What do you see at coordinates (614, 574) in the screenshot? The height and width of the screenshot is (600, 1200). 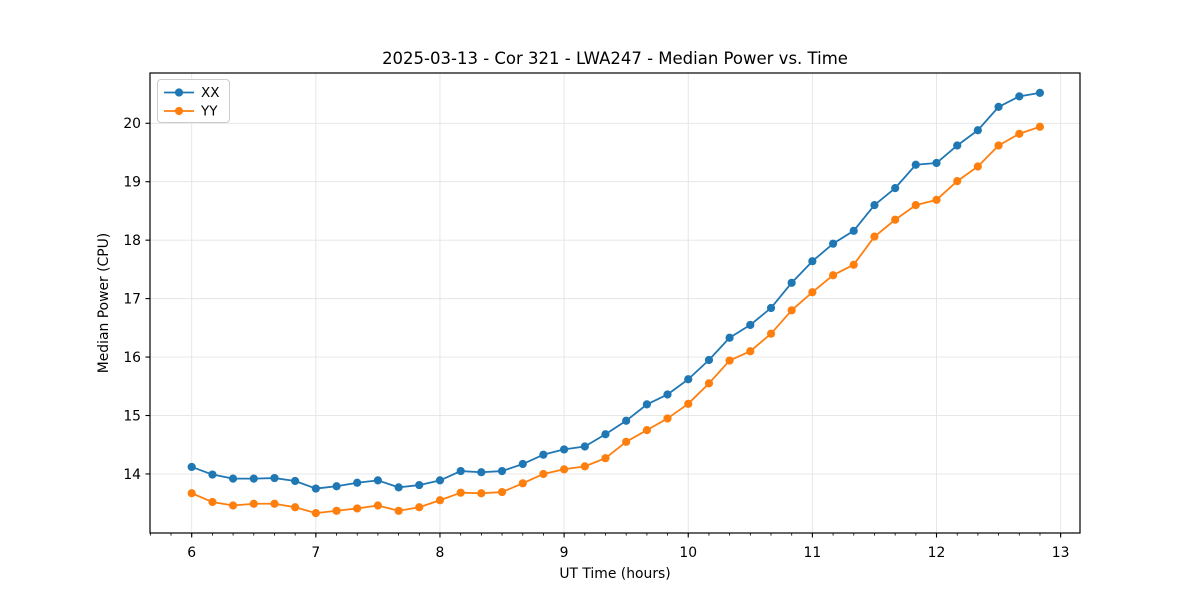 I see `x-axis-label: UT Time (hours)` at bounding box center [614, 574].